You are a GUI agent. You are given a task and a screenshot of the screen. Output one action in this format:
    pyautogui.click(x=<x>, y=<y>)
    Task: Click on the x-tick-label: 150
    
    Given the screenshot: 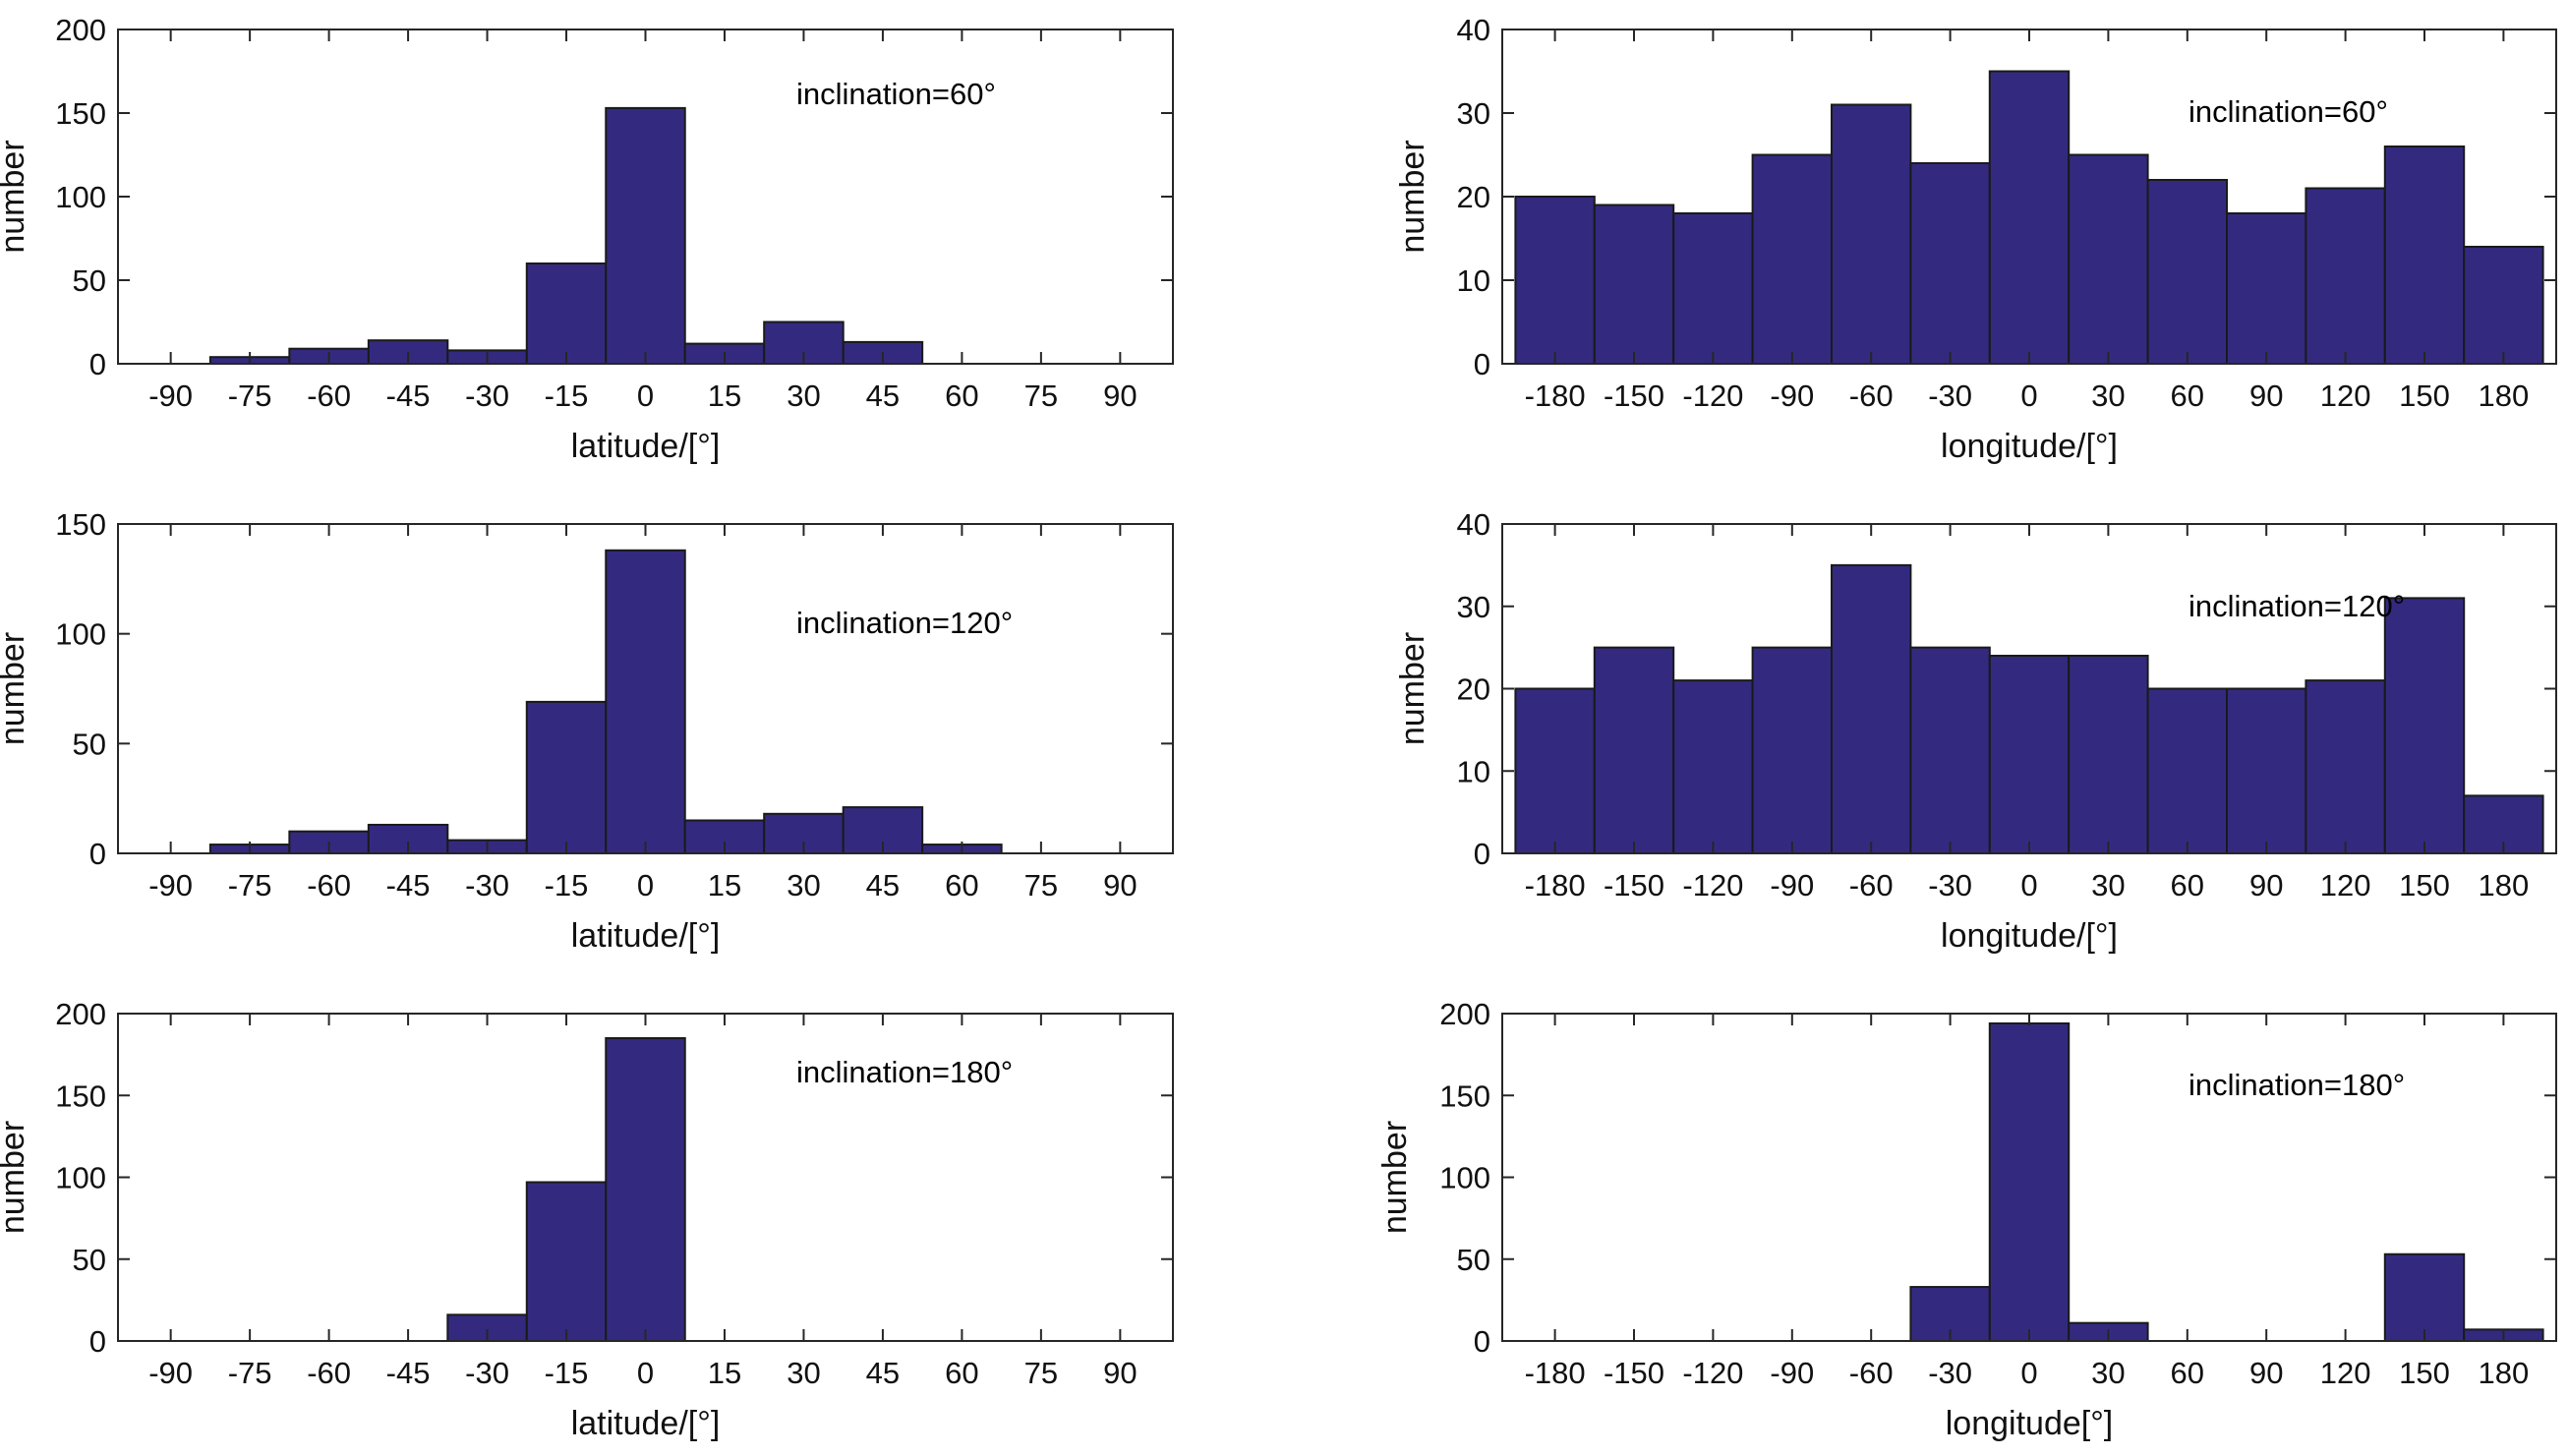 What is the action you would take?
    pyautogui.click(x=2425, y=1373)
    